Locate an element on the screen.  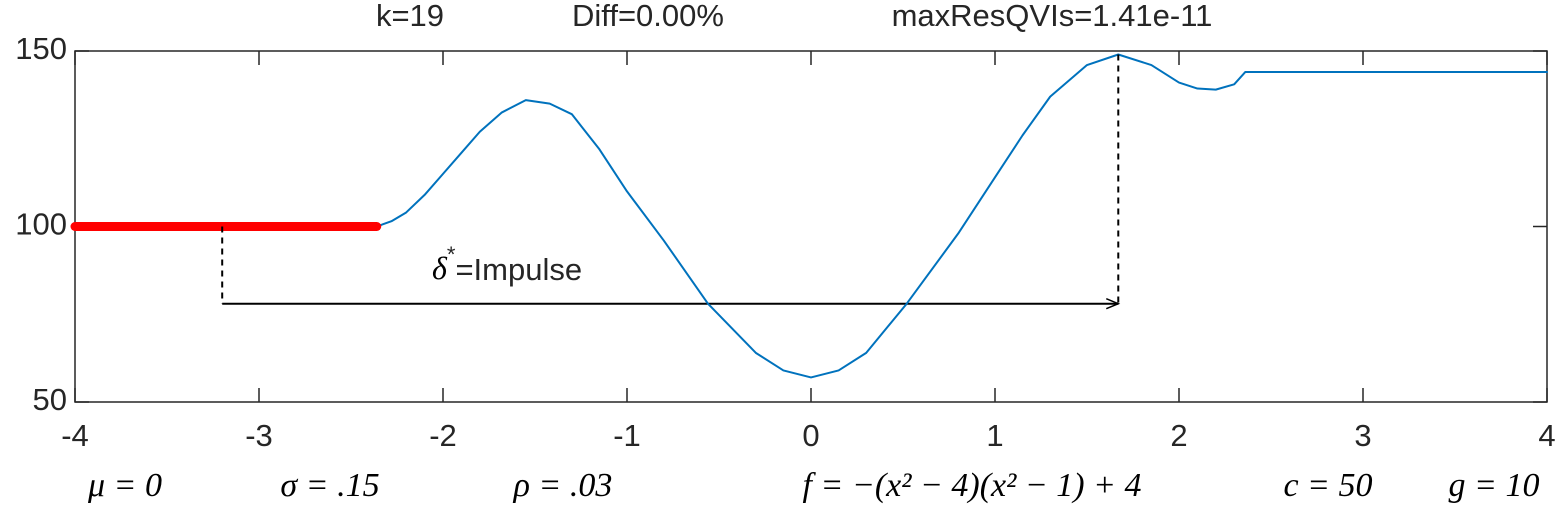
parameter: g = 10 is located at coordinates (1494, 485).